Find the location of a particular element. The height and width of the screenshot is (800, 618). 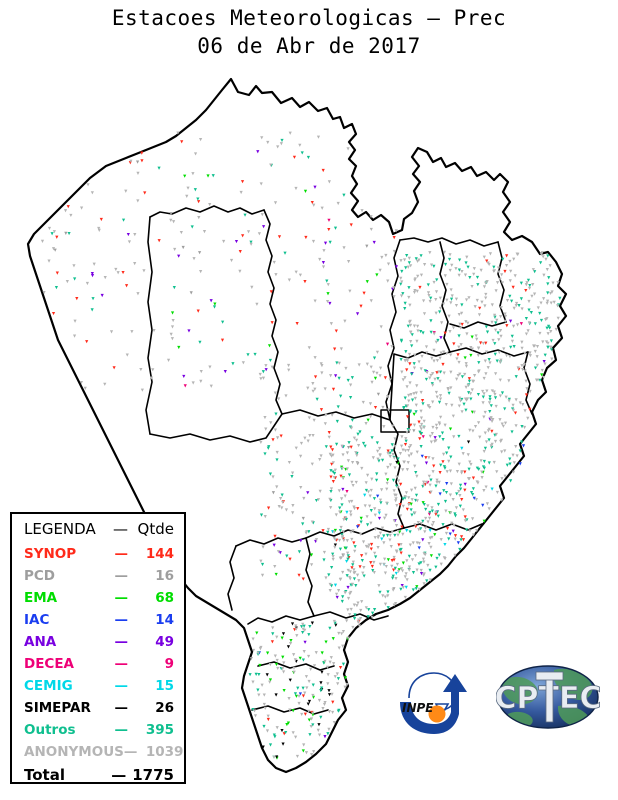

legend-dash-3: — is located at coordinates (121, 620).